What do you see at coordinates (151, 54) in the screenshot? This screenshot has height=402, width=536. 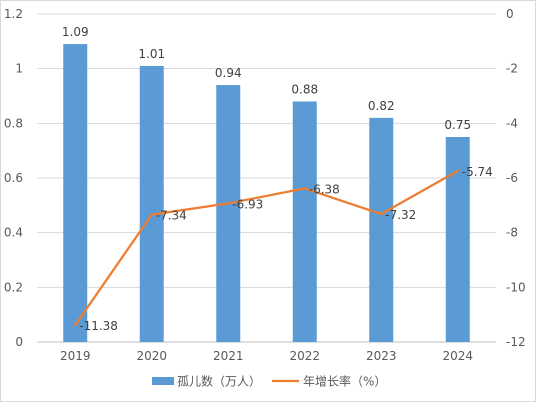 I see `bar-data-label: 1.01` at bounding box center [151, 54].